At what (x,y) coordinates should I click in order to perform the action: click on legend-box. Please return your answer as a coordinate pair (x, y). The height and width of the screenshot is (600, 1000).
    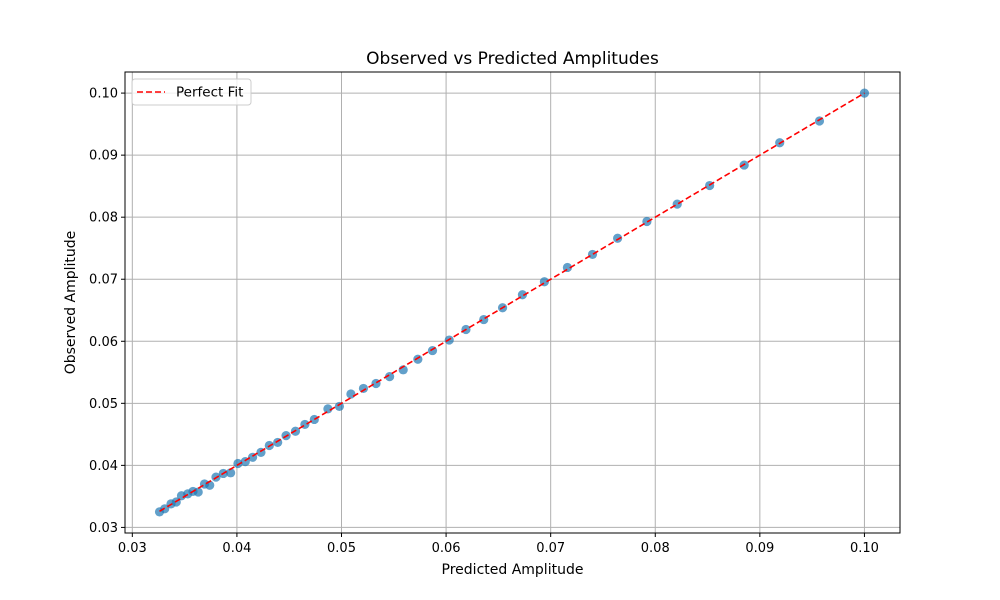
    Looking at the image, I should click on (191, 92).